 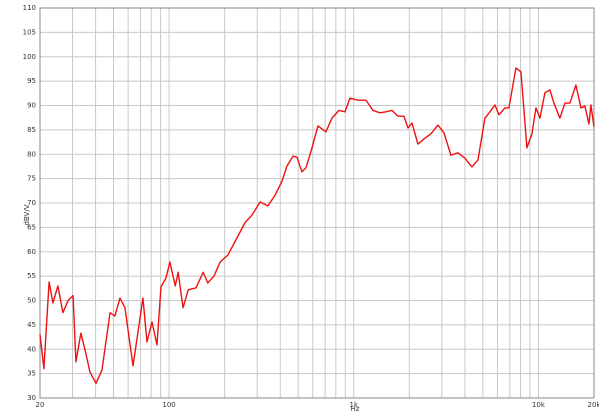 I want to click on y-tick-label: 70, so click(x=31, y=203).